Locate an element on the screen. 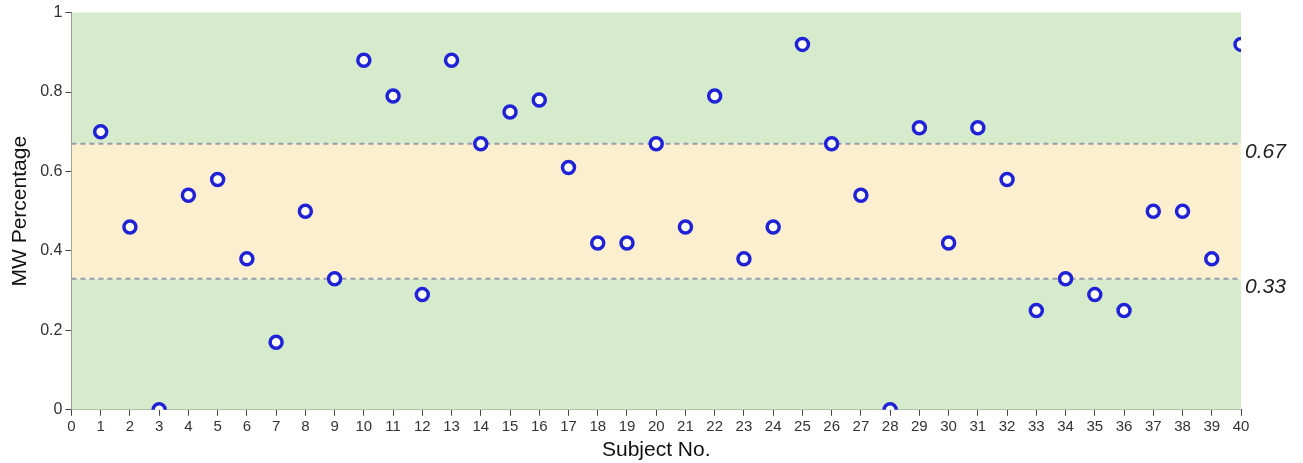 This screenshot has height=463, width=1303. x-tick-label: 15 is located at coordinates (510, 425).